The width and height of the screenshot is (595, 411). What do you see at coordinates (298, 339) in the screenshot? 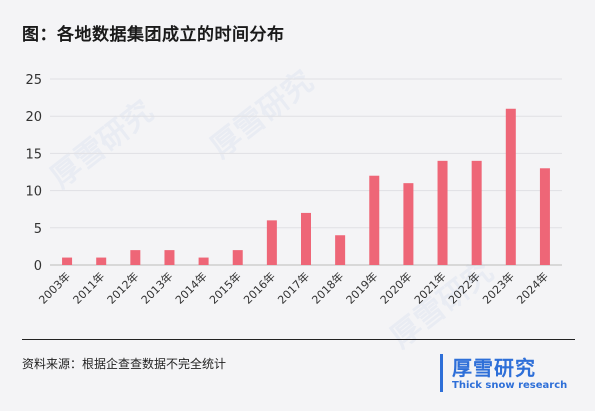
I see `divider` at bounding box center [298, 339].